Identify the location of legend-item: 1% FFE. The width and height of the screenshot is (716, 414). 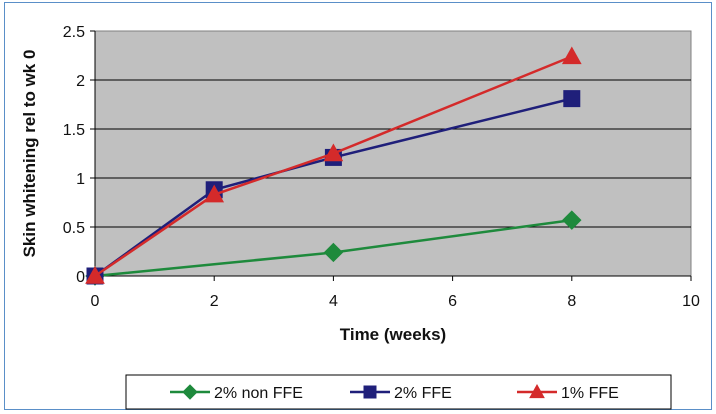
(568, 392).